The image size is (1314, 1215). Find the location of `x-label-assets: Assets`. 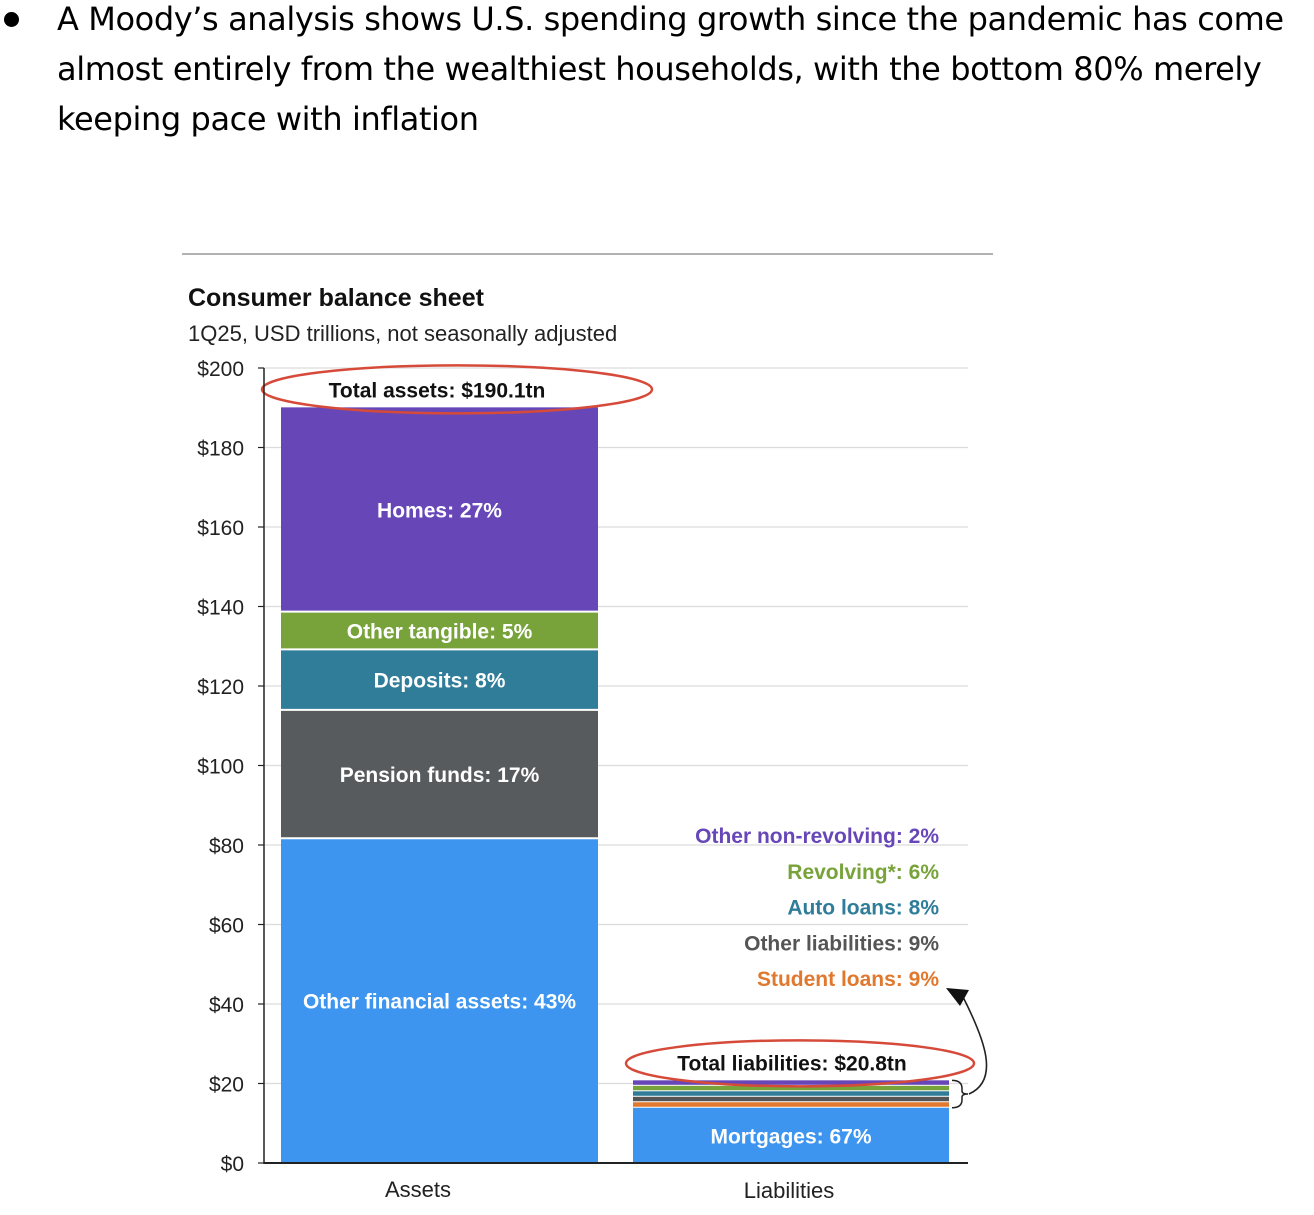

x-label-assets: Assets is located at coordinates (418, 1189).